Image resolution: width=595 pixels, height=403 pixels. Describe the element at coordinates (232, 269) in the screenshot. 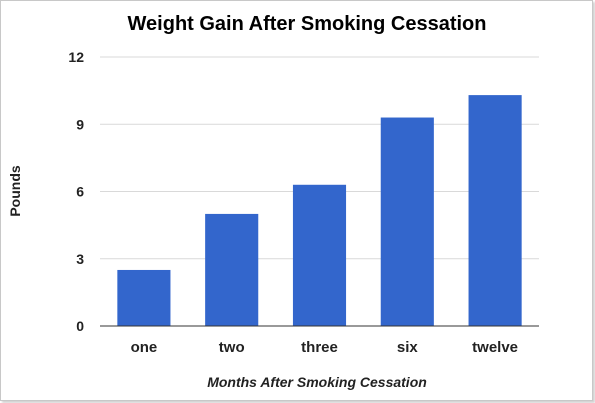

I see `bar-two` at that location.